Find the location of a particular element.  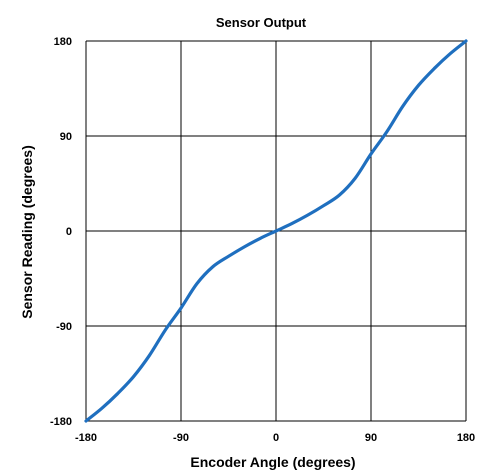

x-tick-label: -180 is located at coordinates (86, 438).